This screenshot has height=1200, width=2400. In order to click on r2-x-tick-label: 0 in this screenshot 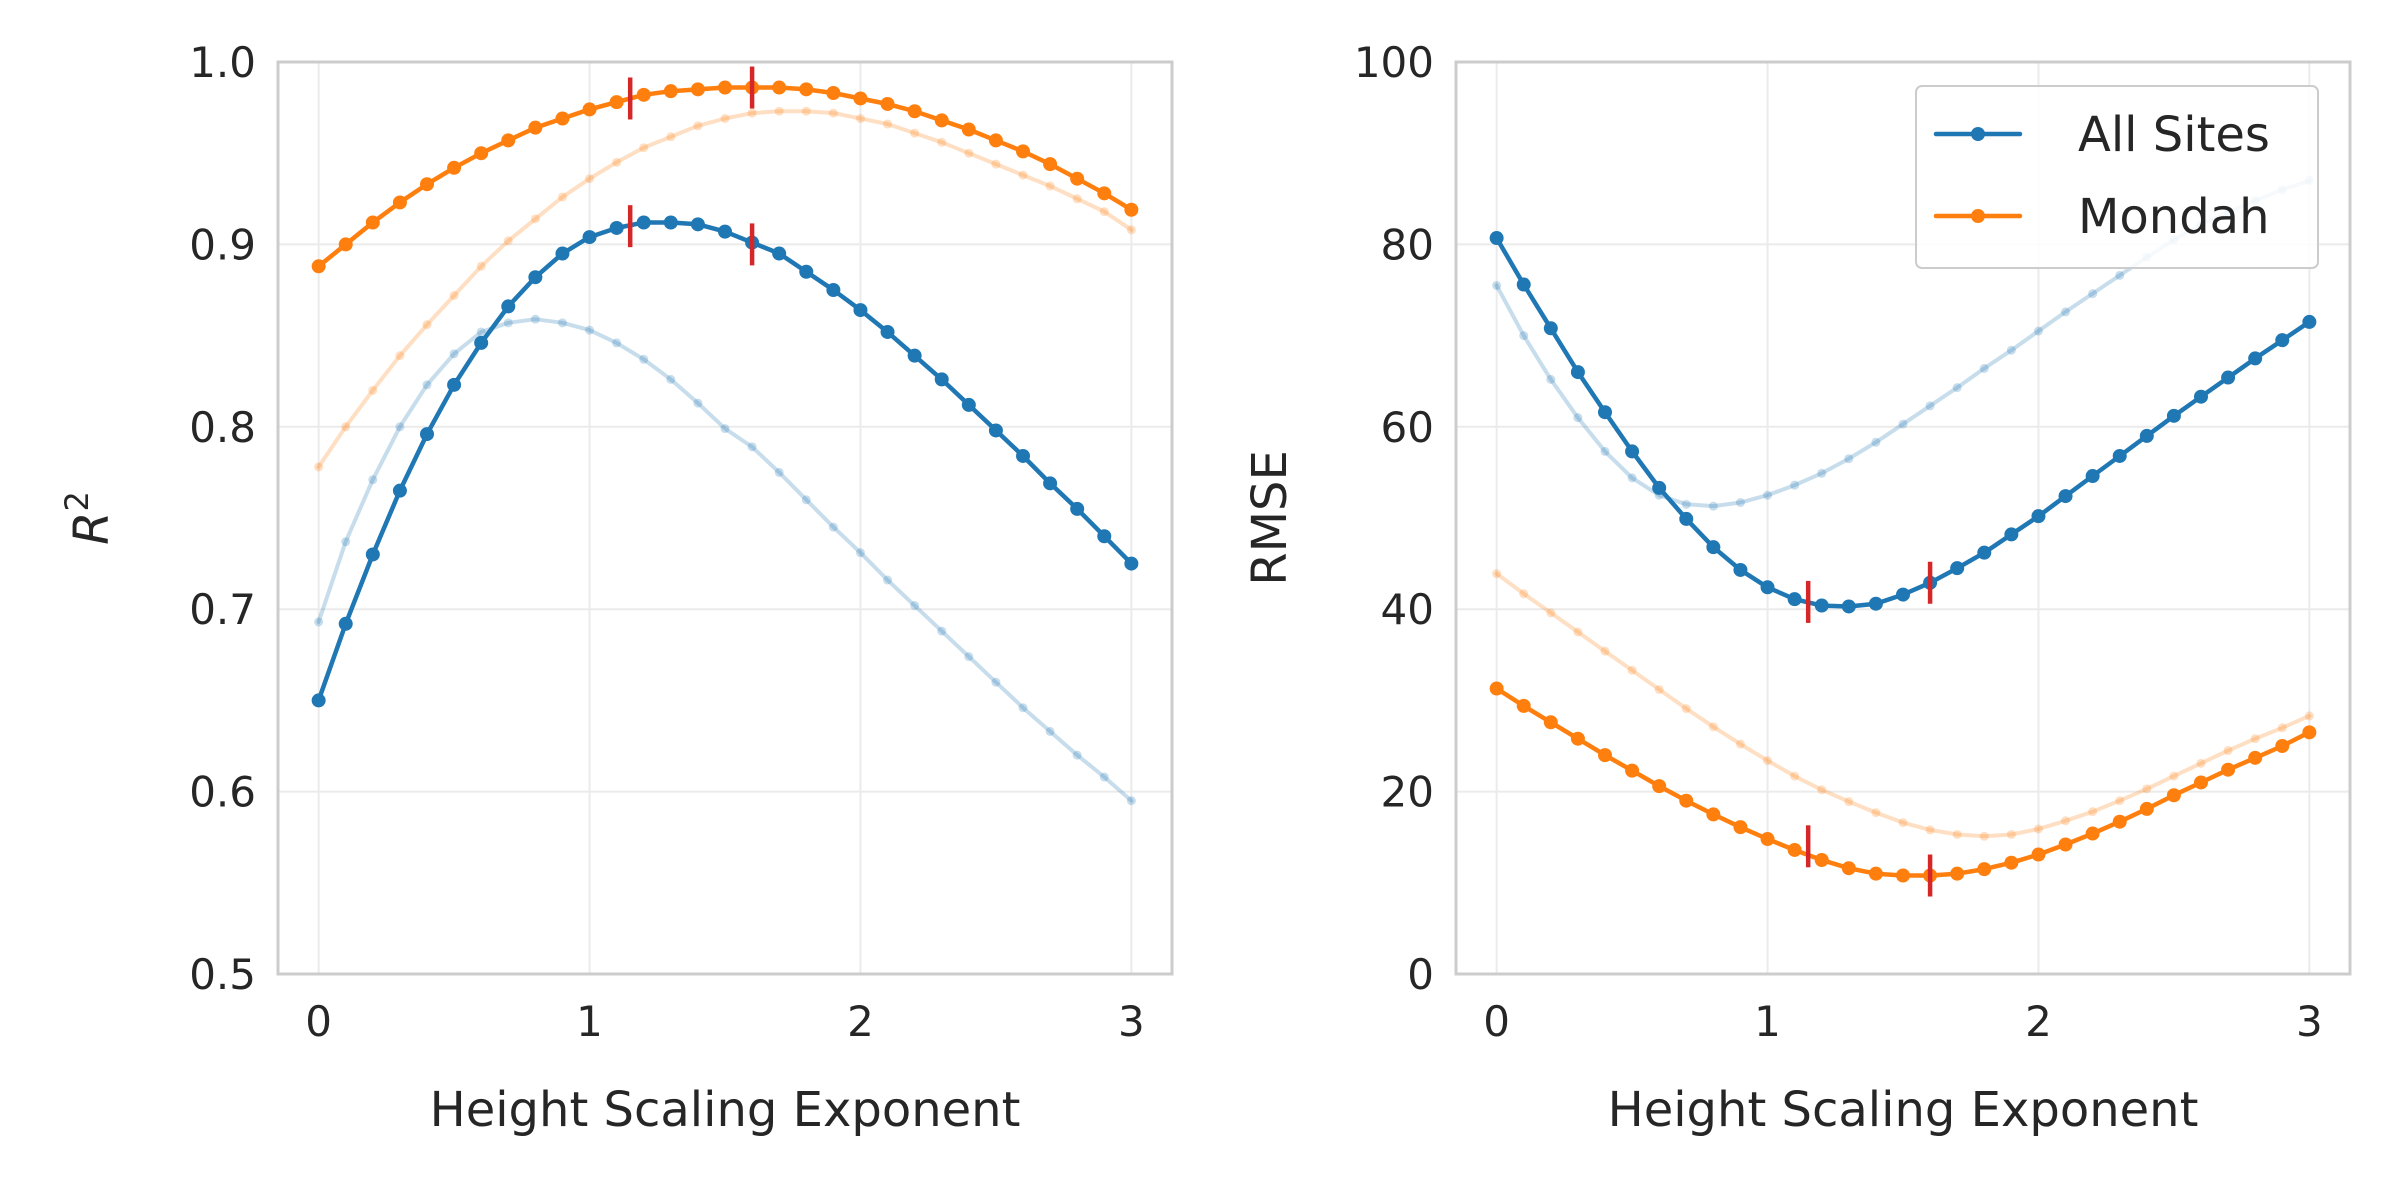, I will do `click(318, 1021)`.